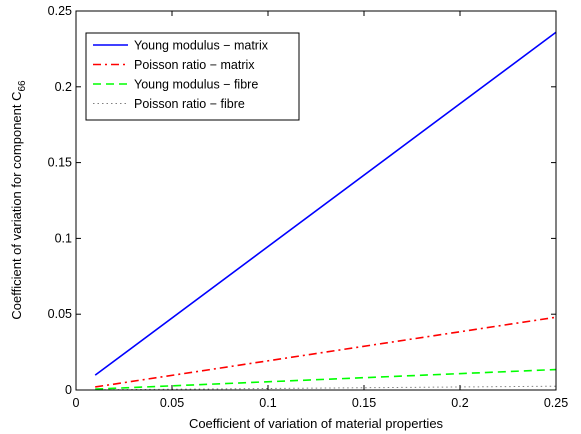  Describe the element at coordinates (60, 314) in the screenshot. I see `y-tick-label: 0.05` at that location.